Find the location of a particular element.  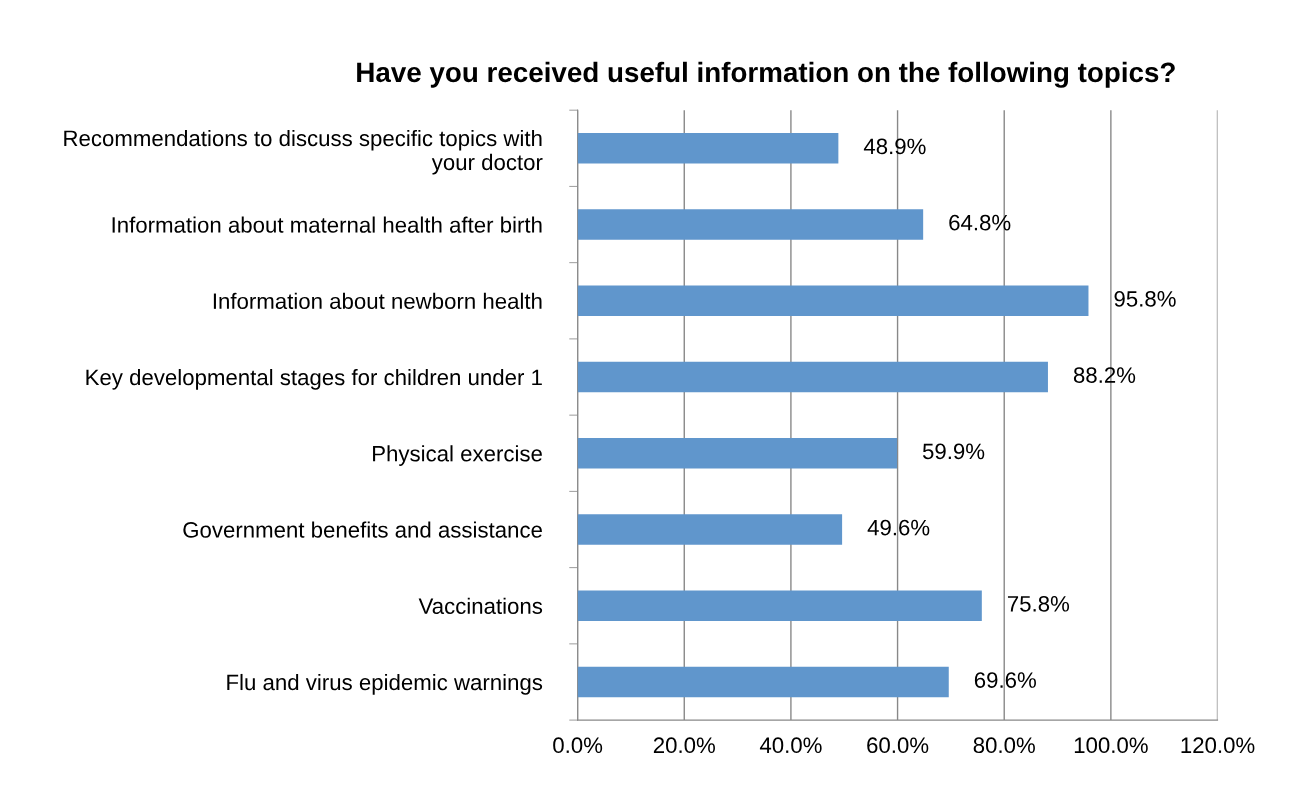

y-tick-label: Flu and virus epidemic warnings is located at coordinates (385, 684).